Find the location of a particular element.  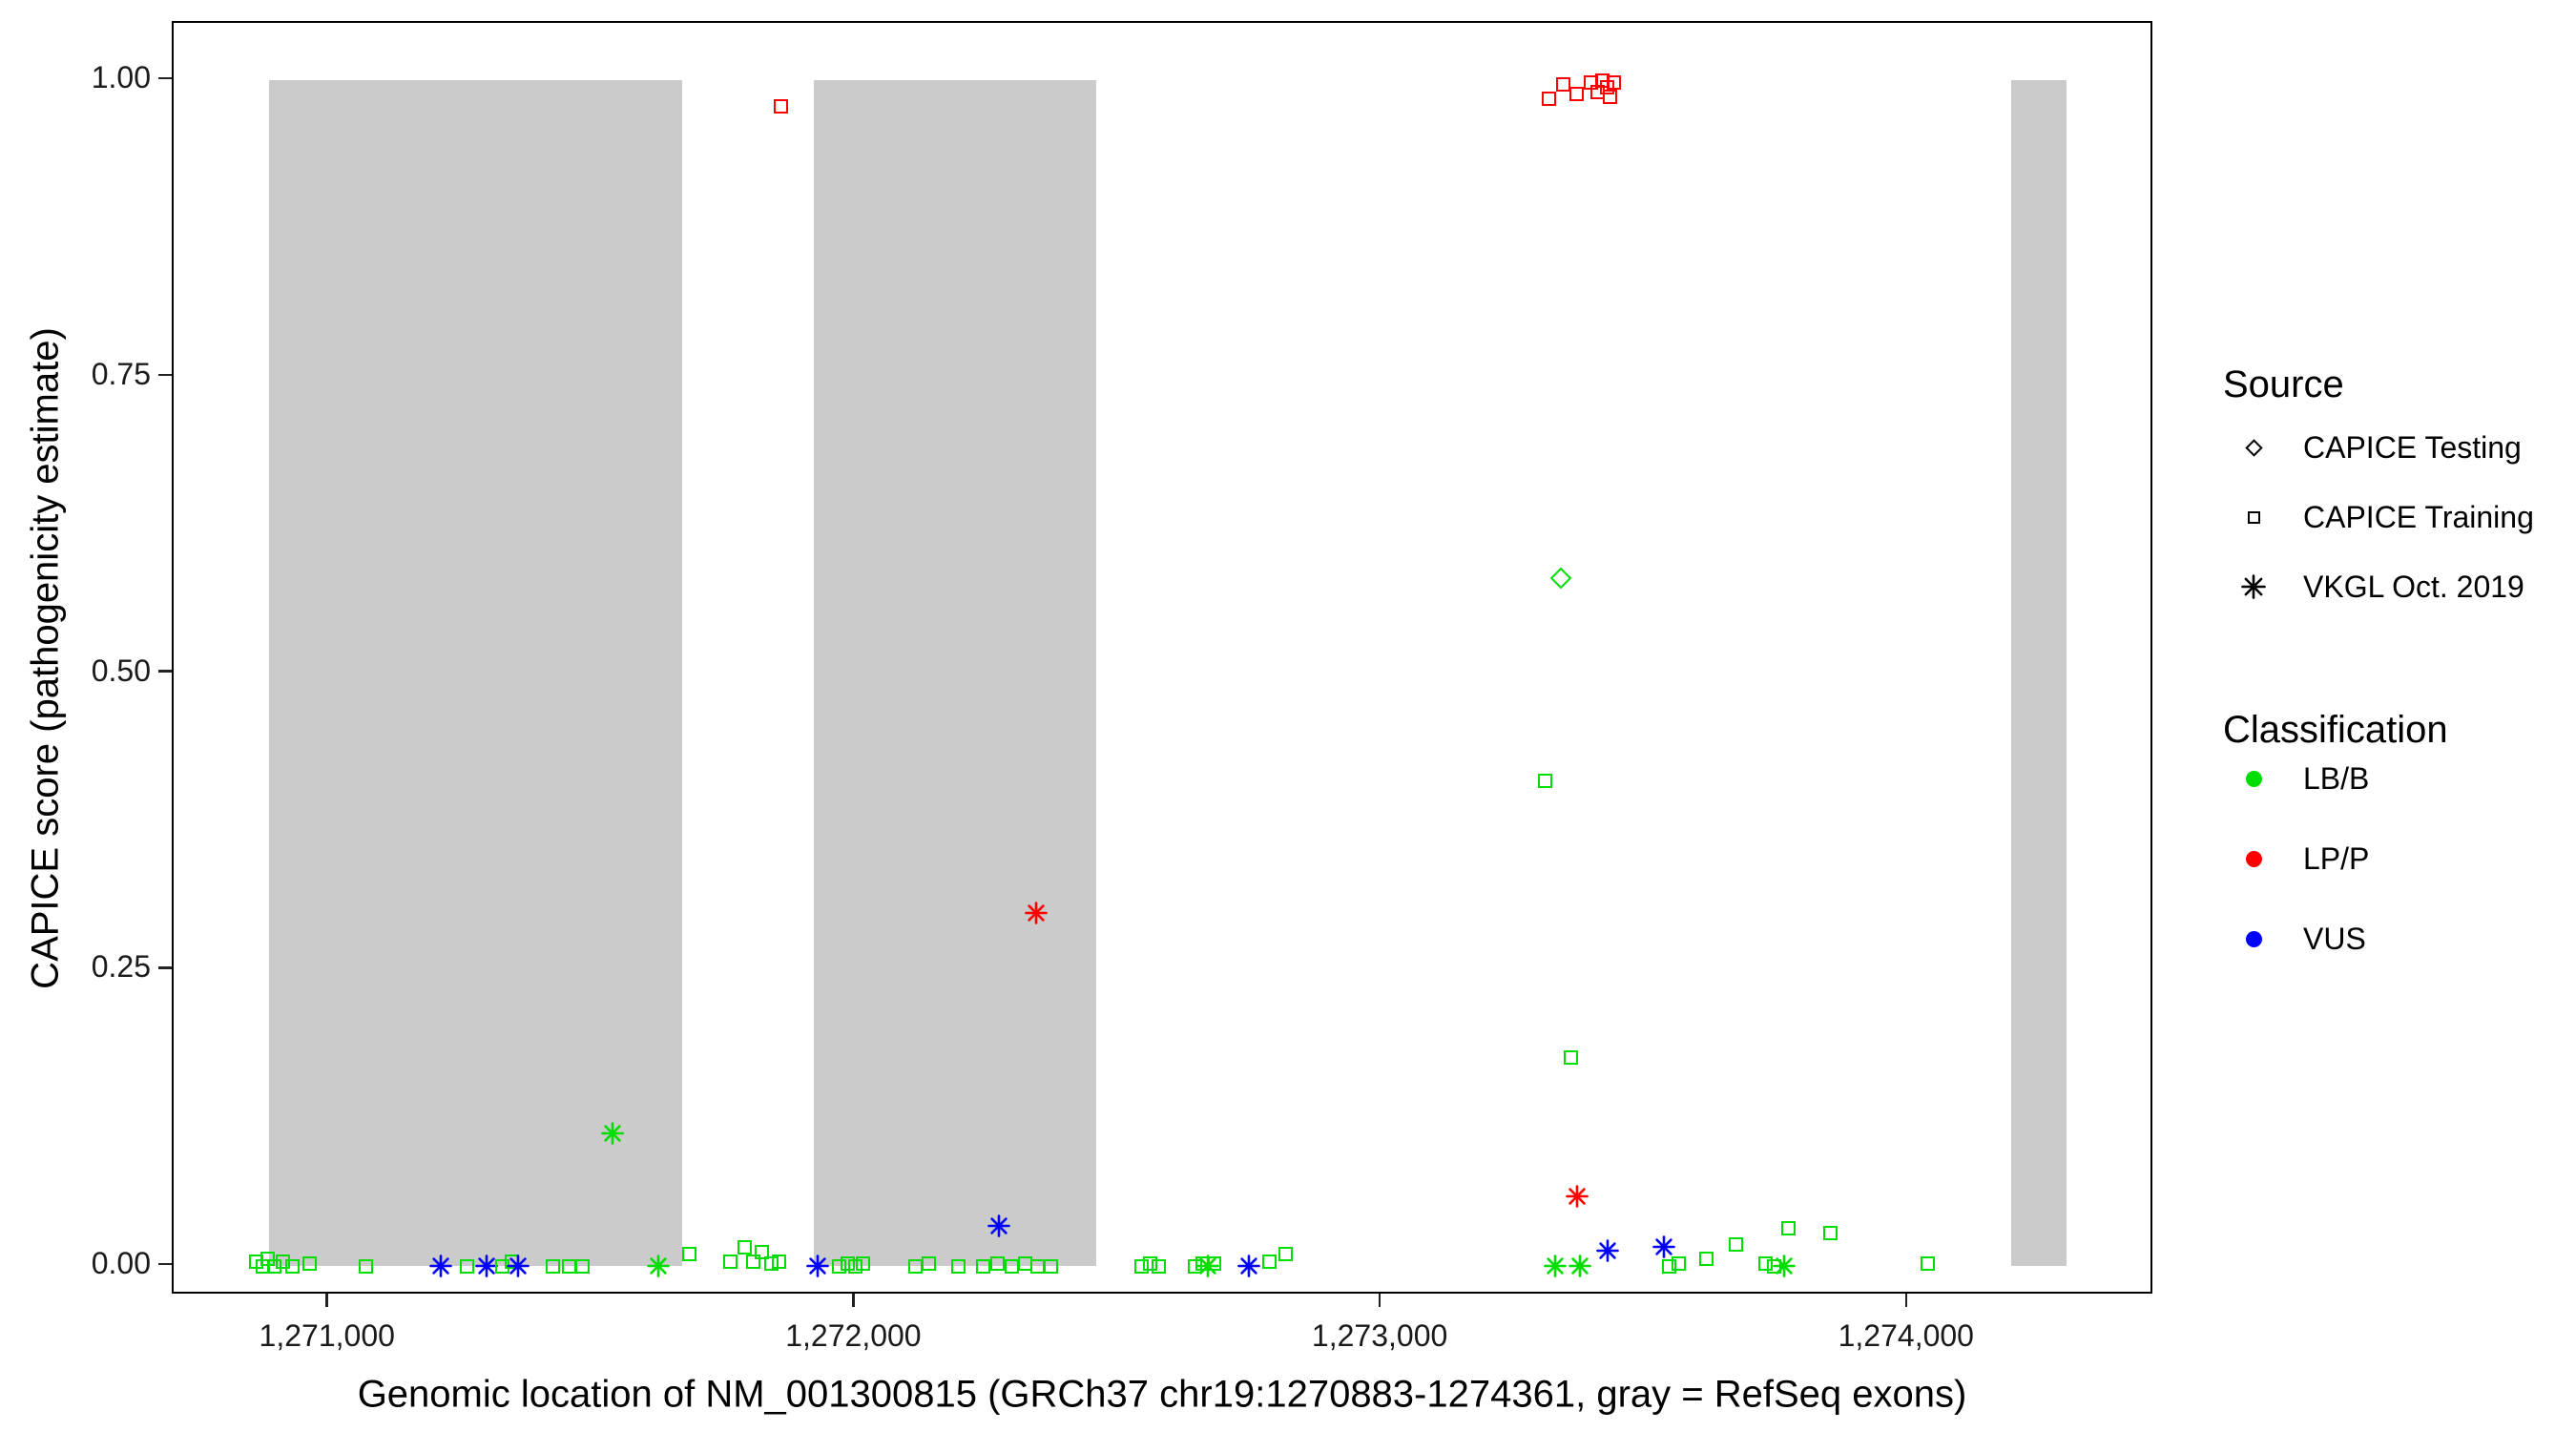

x-axis-tick-label: 1,273,000 is located at coordinates (1379, 1335).